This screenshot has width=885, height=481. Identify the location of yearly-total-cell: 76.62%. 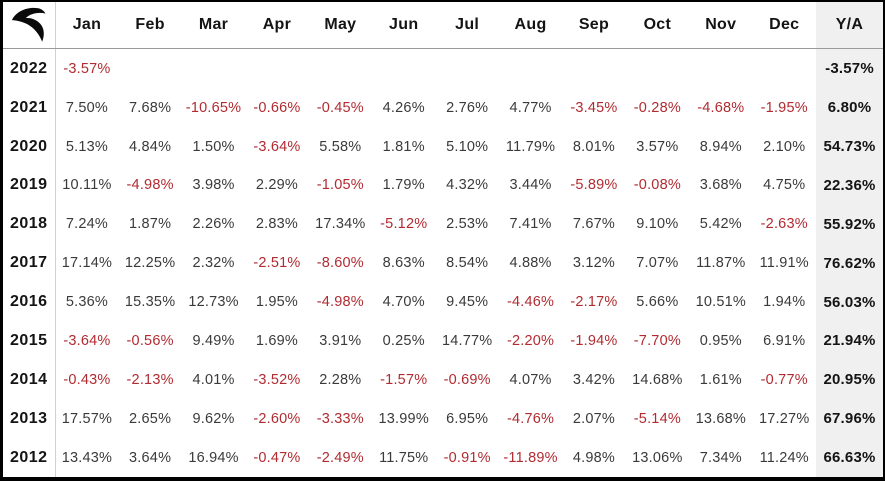
(849, 263).